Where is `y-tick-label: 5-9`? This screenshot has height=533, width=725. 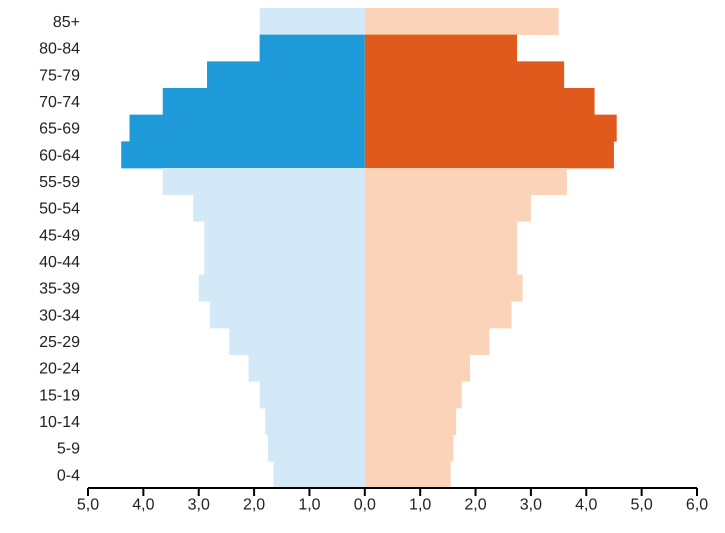
y-tick-label: 5-9 is located at coordinates (68, 449).